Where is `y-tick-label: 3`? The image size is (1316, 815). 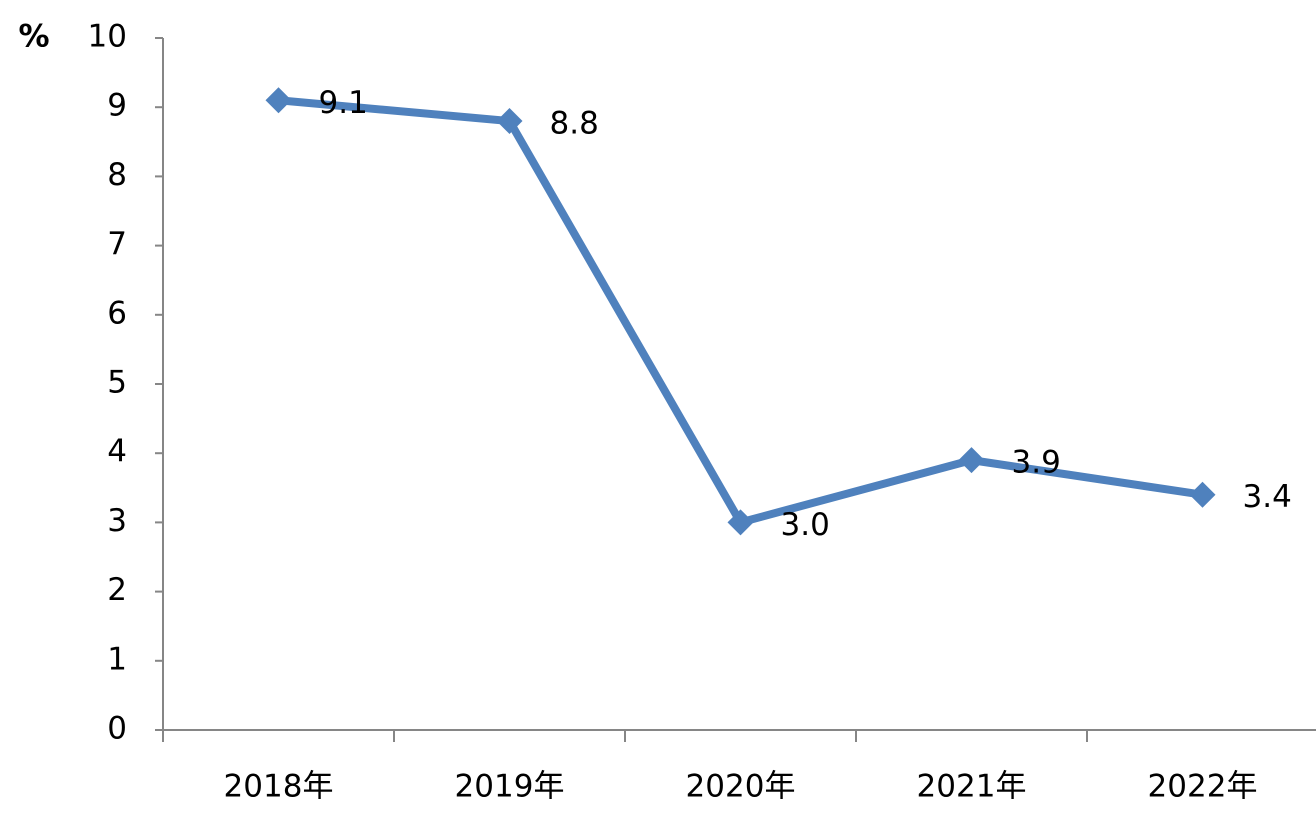 y-tick-label: 3 is located at coordinates (117, 521).